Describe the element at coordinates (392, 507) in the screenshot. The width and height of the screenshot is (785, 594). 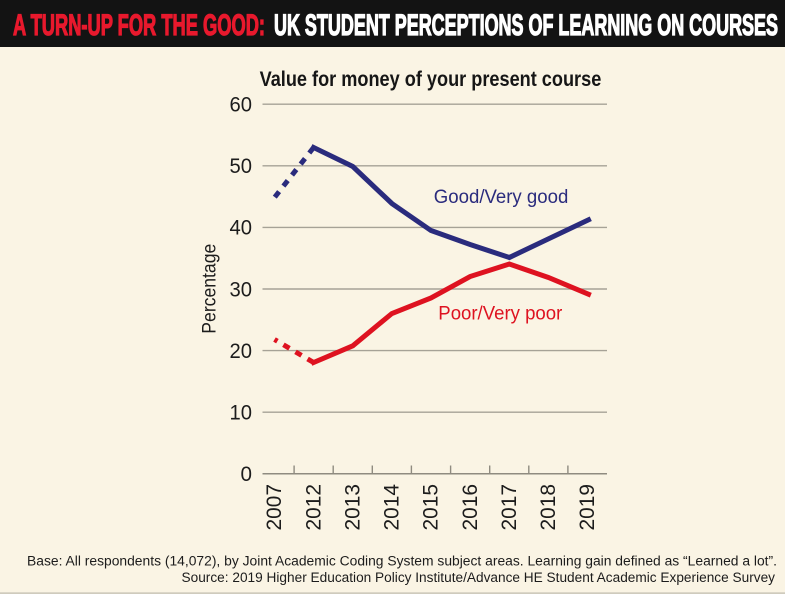
I see `svg-text: 2014` at that location.